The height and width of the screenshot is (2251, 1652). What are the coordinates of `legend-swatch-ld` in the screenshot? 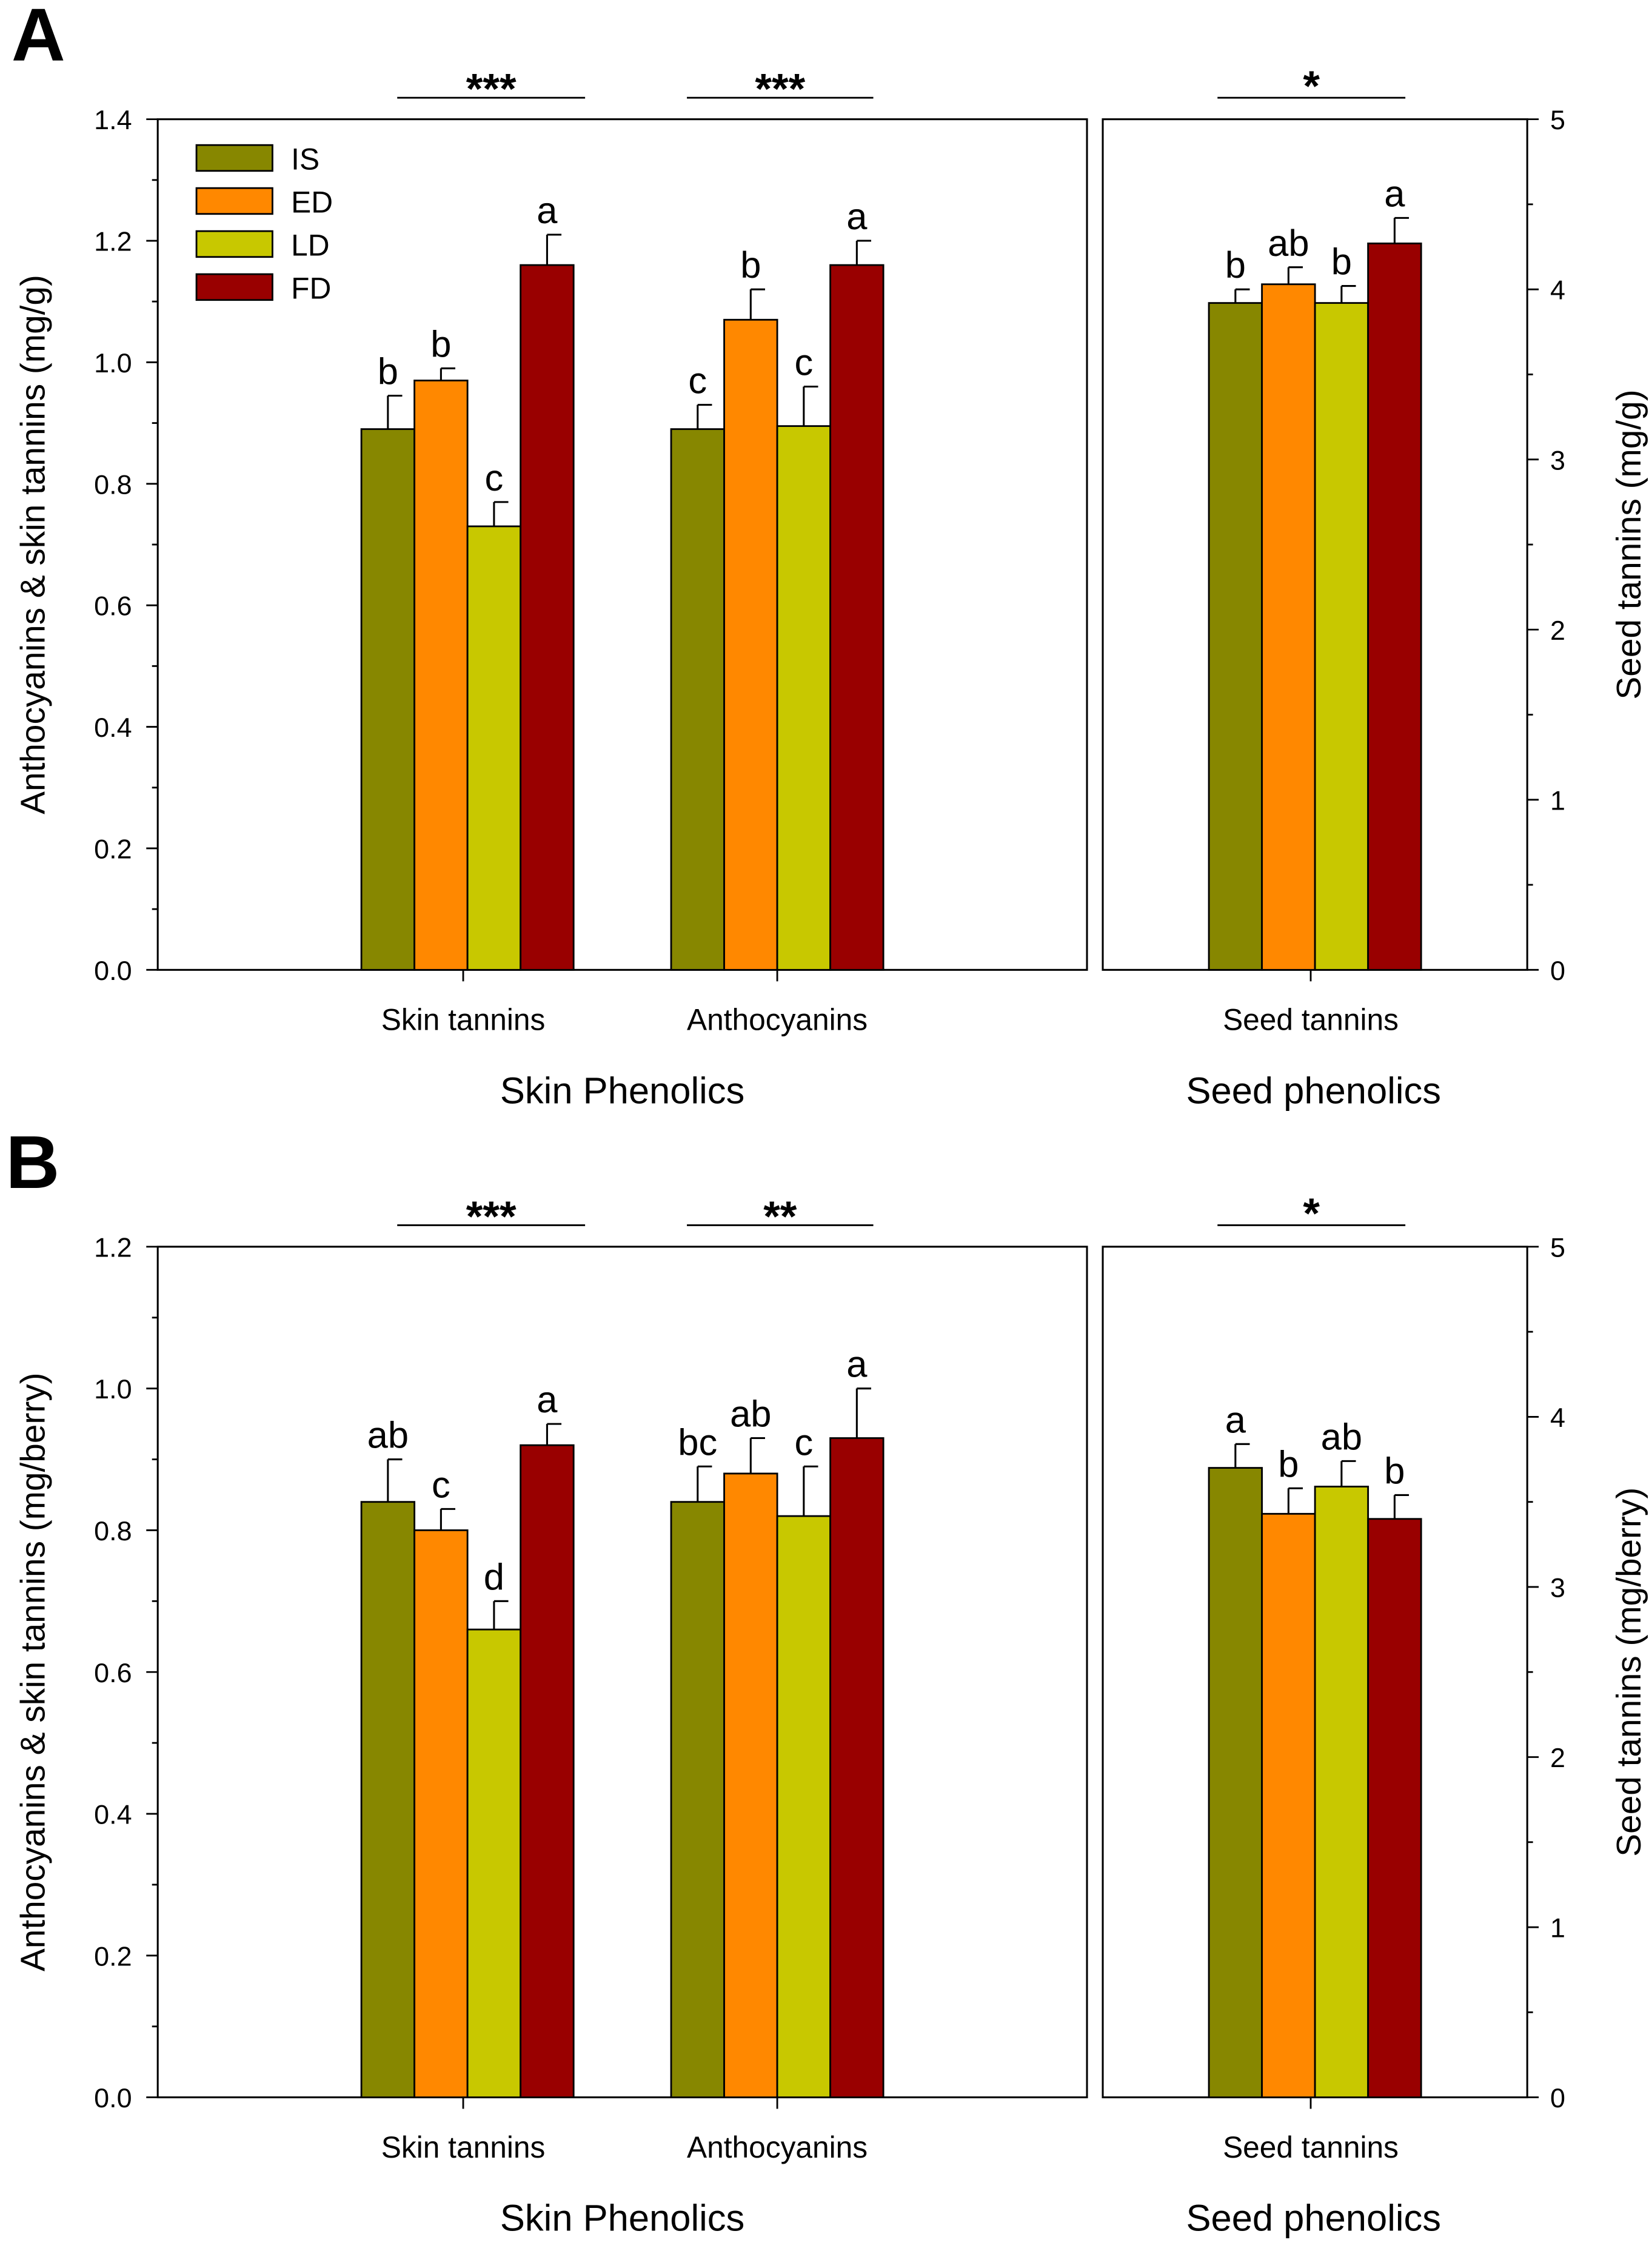 It's located at (234, 244).